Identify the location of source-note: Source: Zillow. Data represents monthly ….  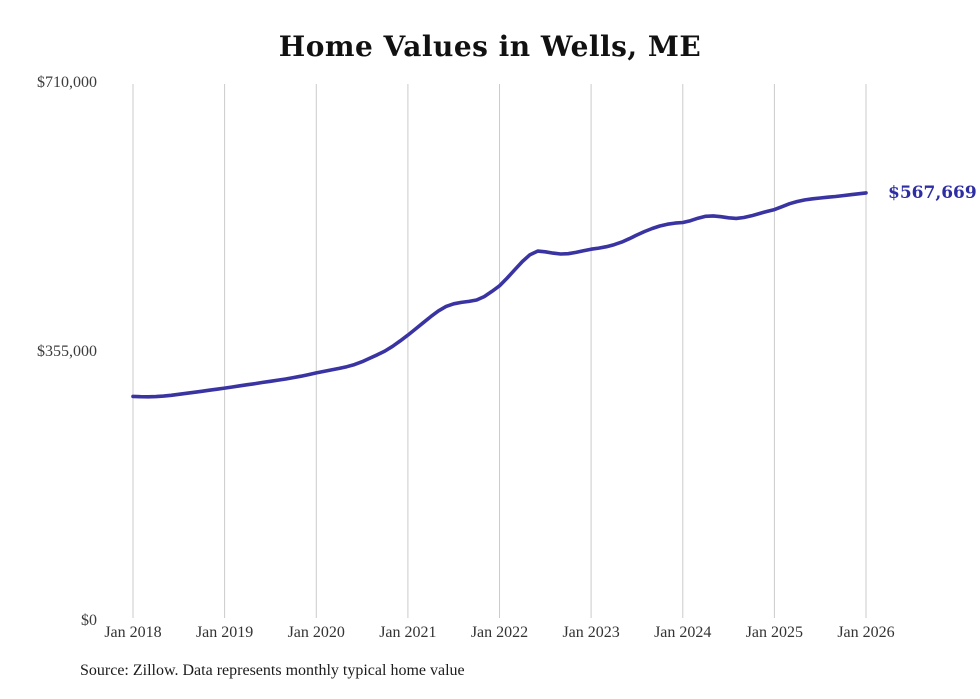
(272, 670).